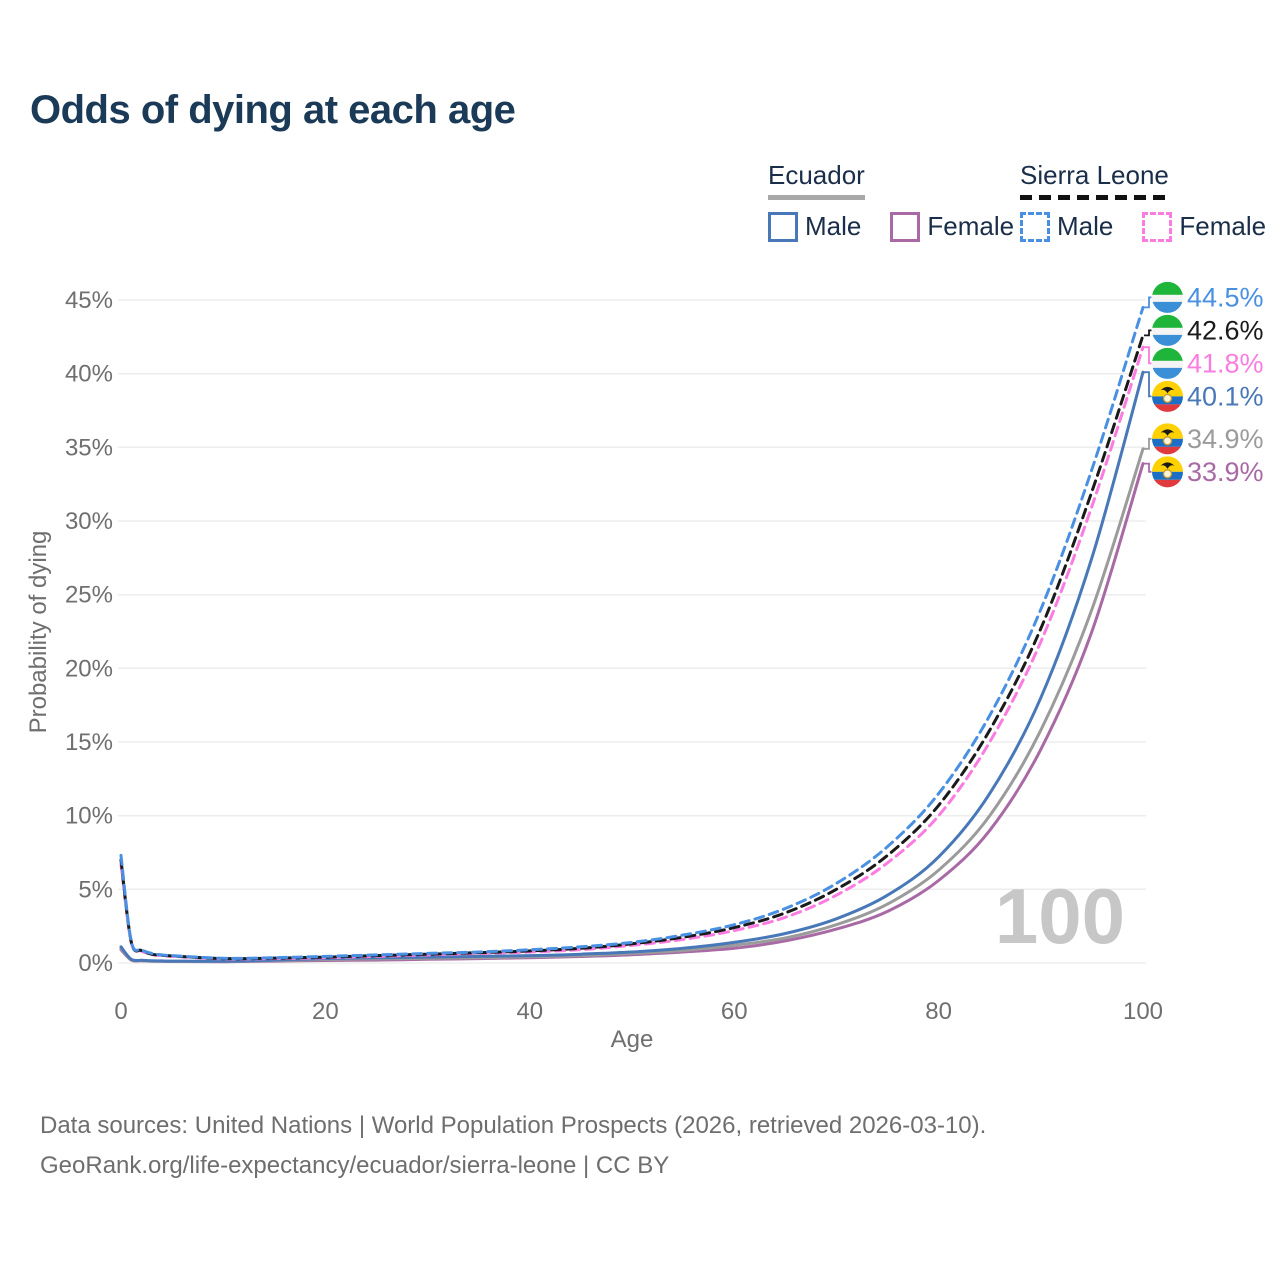 This screenshot has width=1280, height=1280. Describe the element at coordinates (1225, 439) in the screenshot. I see `end-value-label: 34.9%` at that location.